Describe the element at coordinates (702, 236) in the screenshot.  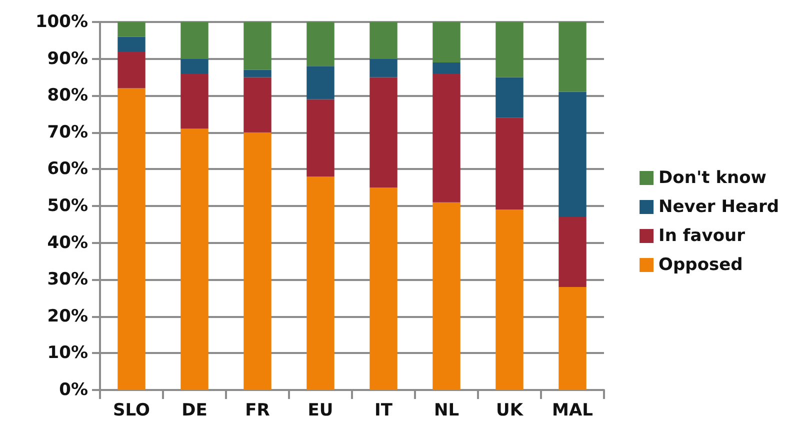
I see `legend-label: In favour` at that location.